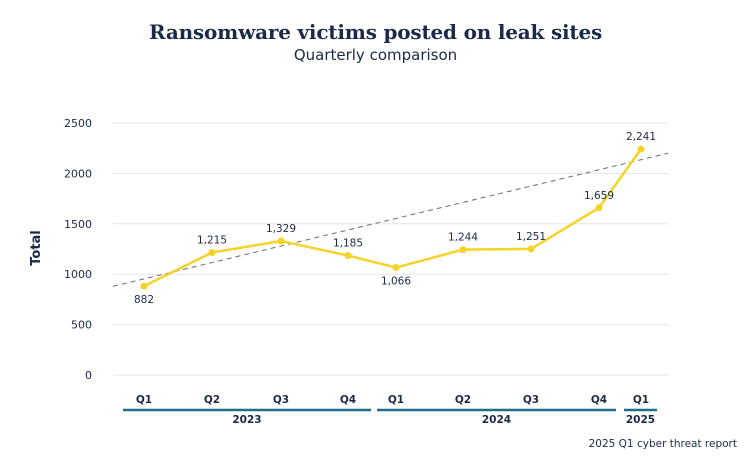  Describe the element at coordinates (390, 417) in the screenshot. I see `x-group-axis: 2023 2024 2025` at that location.